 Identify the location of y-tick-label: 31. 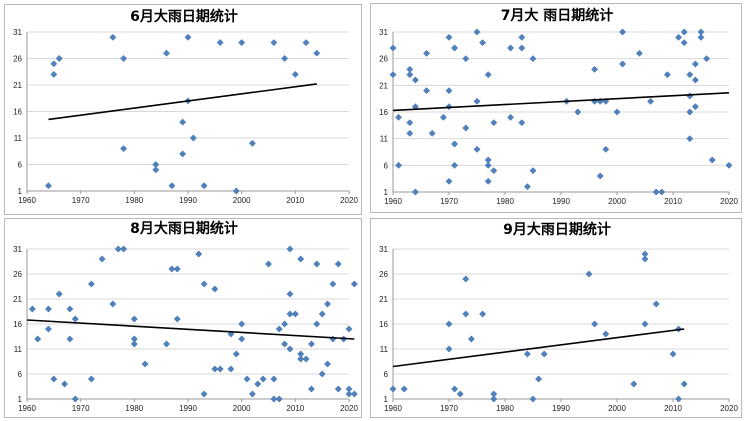
(383, 249).